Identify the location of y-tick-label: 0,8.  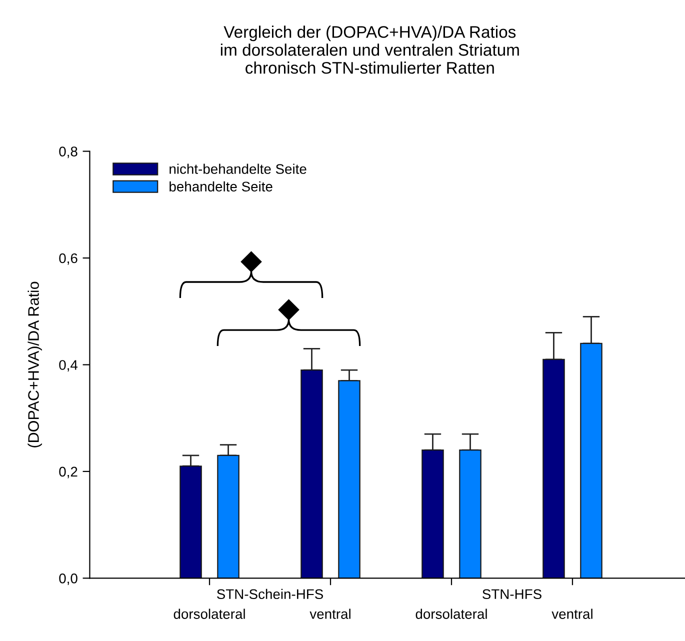
(68, 152).